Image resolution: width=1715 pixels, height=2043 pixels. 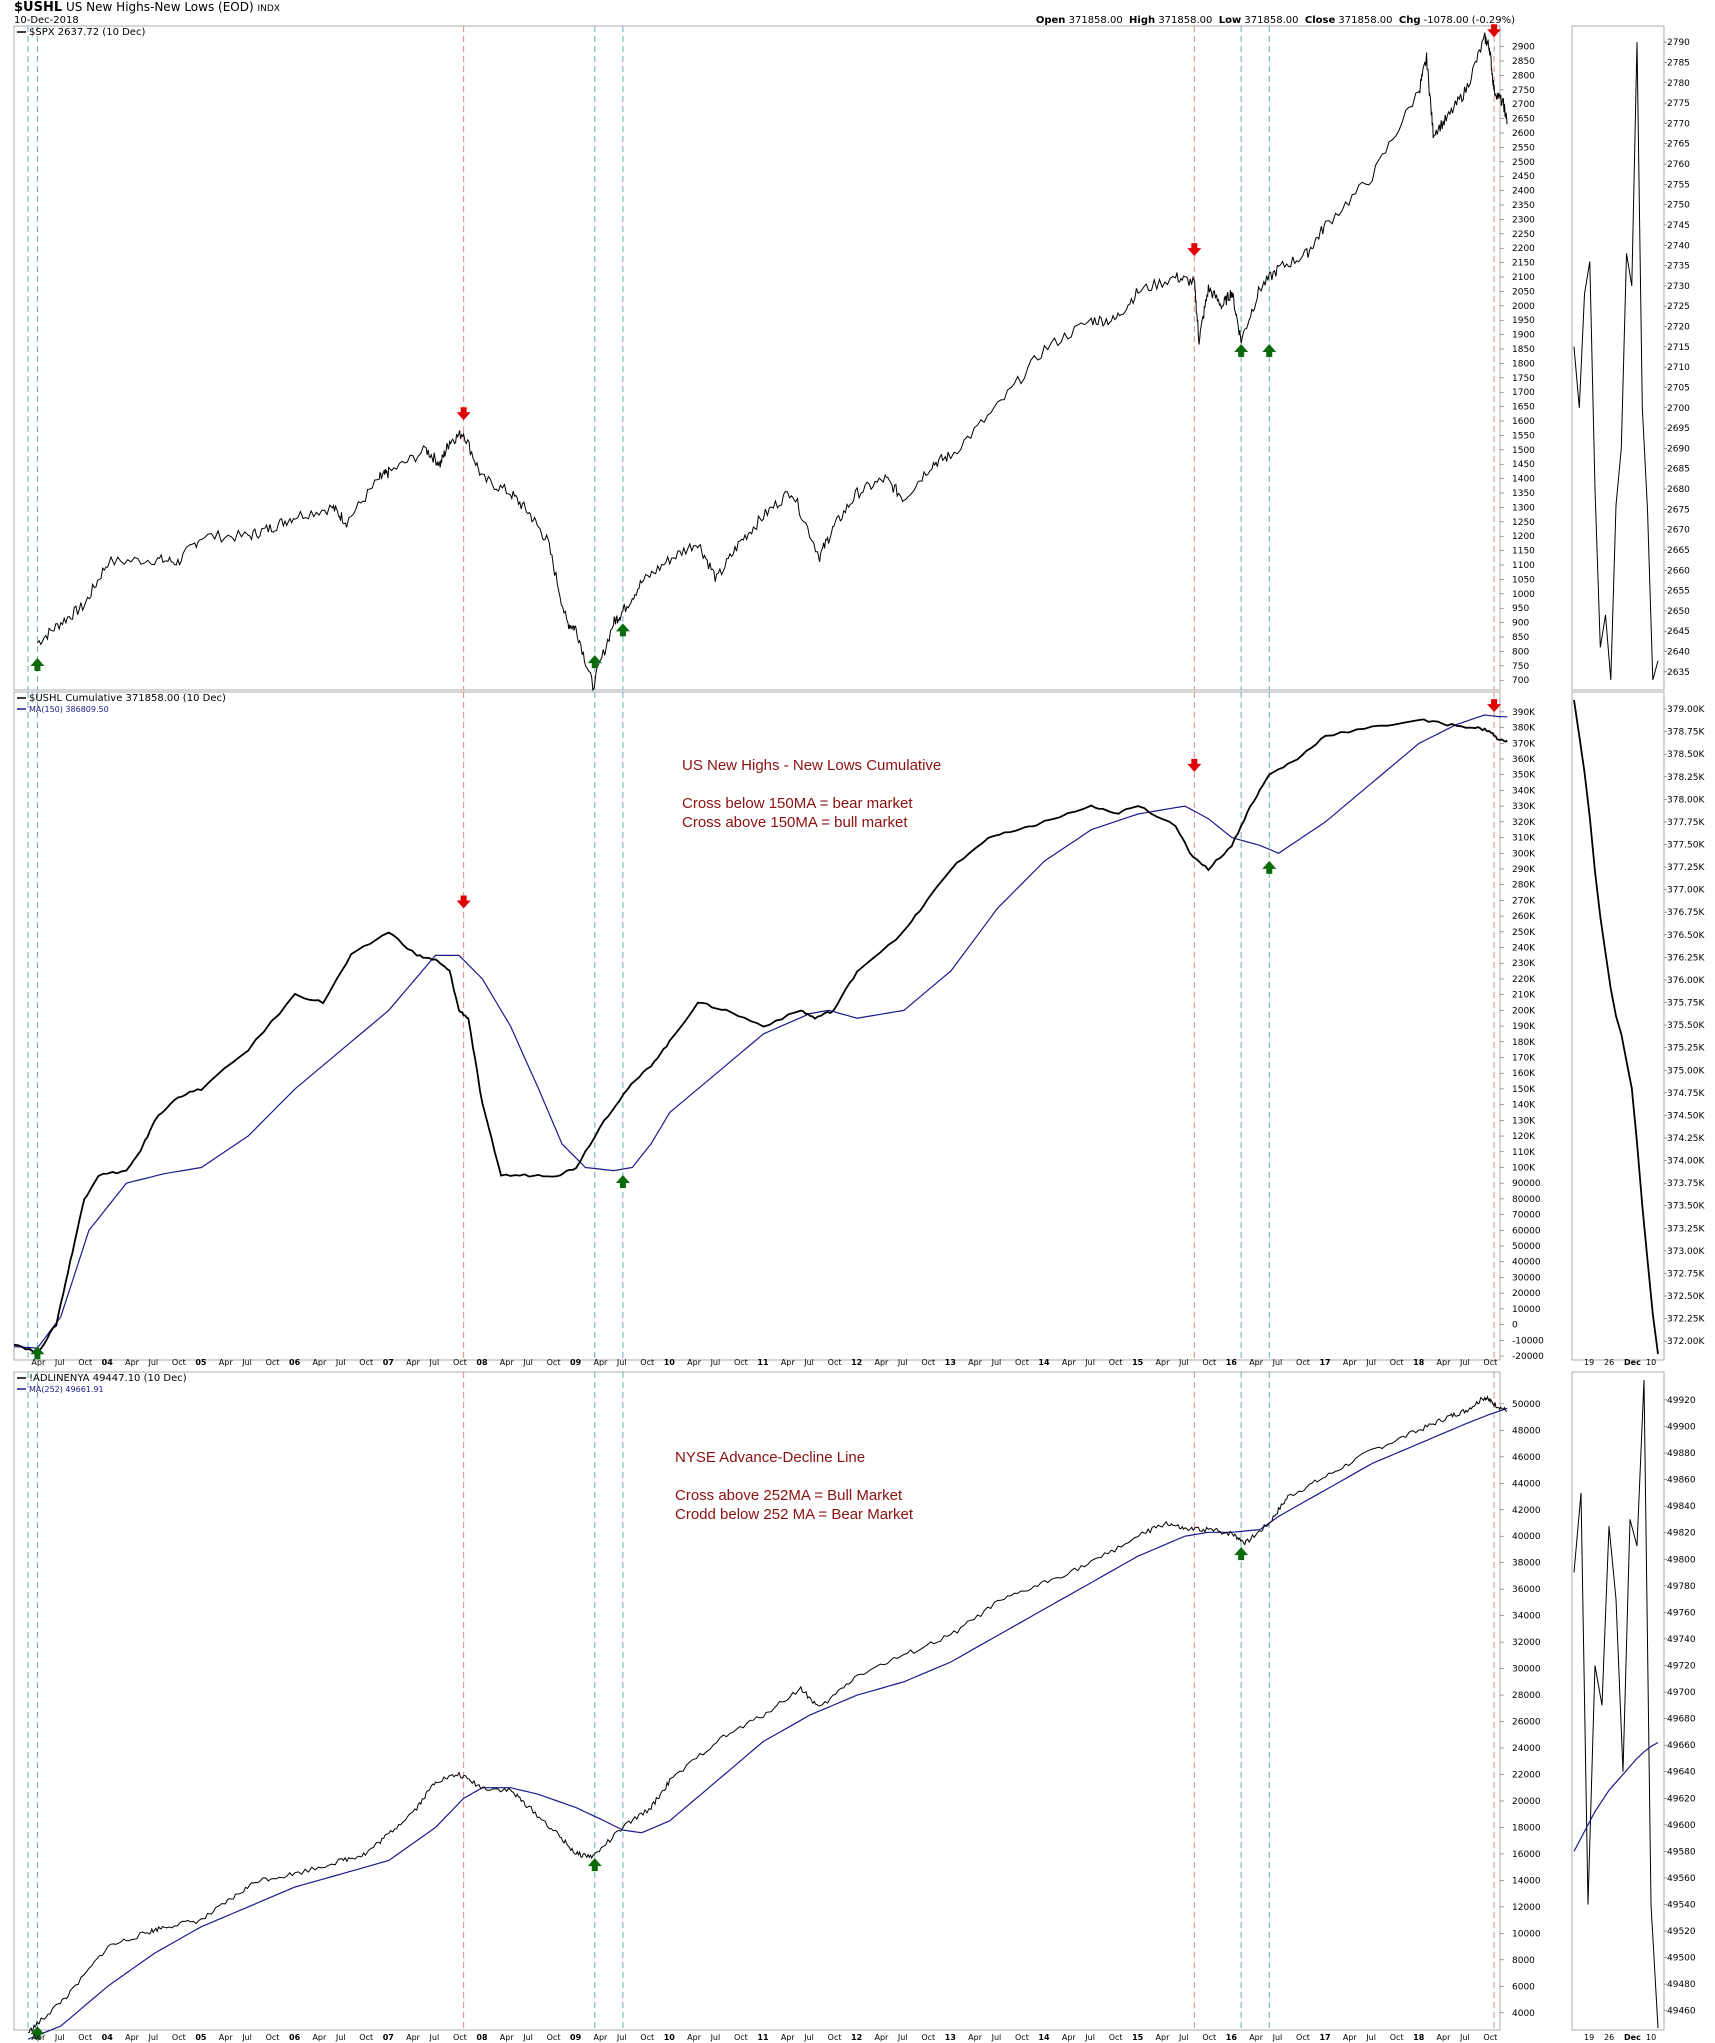 I want to click on side-ytick-label-1-29: 2780, so click(x=1678, y=84).